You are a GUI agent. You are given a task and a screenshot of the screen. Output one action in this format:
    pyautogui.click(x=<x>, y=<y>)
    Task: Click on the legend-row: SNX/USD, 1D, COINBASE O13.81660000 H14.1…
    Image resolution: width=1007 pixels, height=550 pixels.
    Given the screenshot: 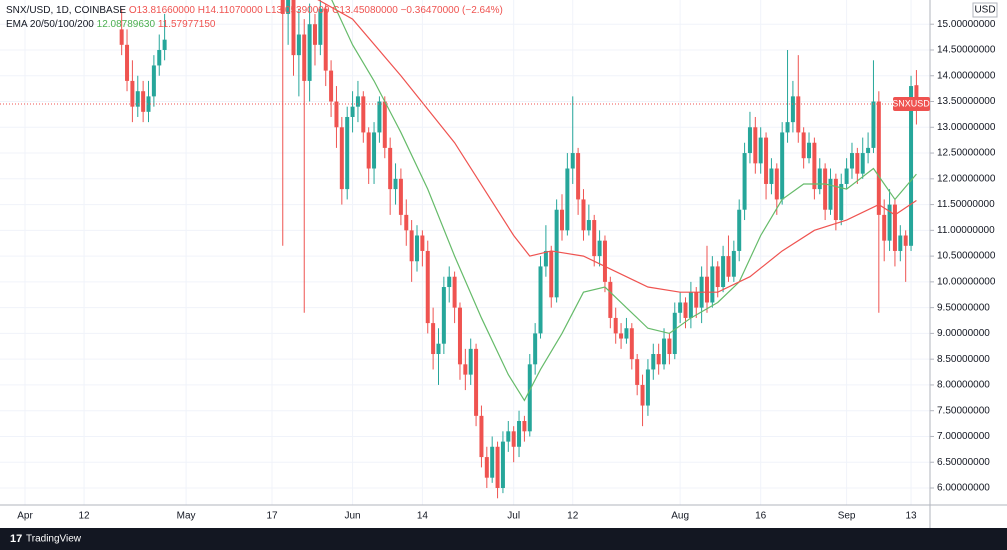 What is the action you would take?
    pyautogui.click(x=254, y=11)
    